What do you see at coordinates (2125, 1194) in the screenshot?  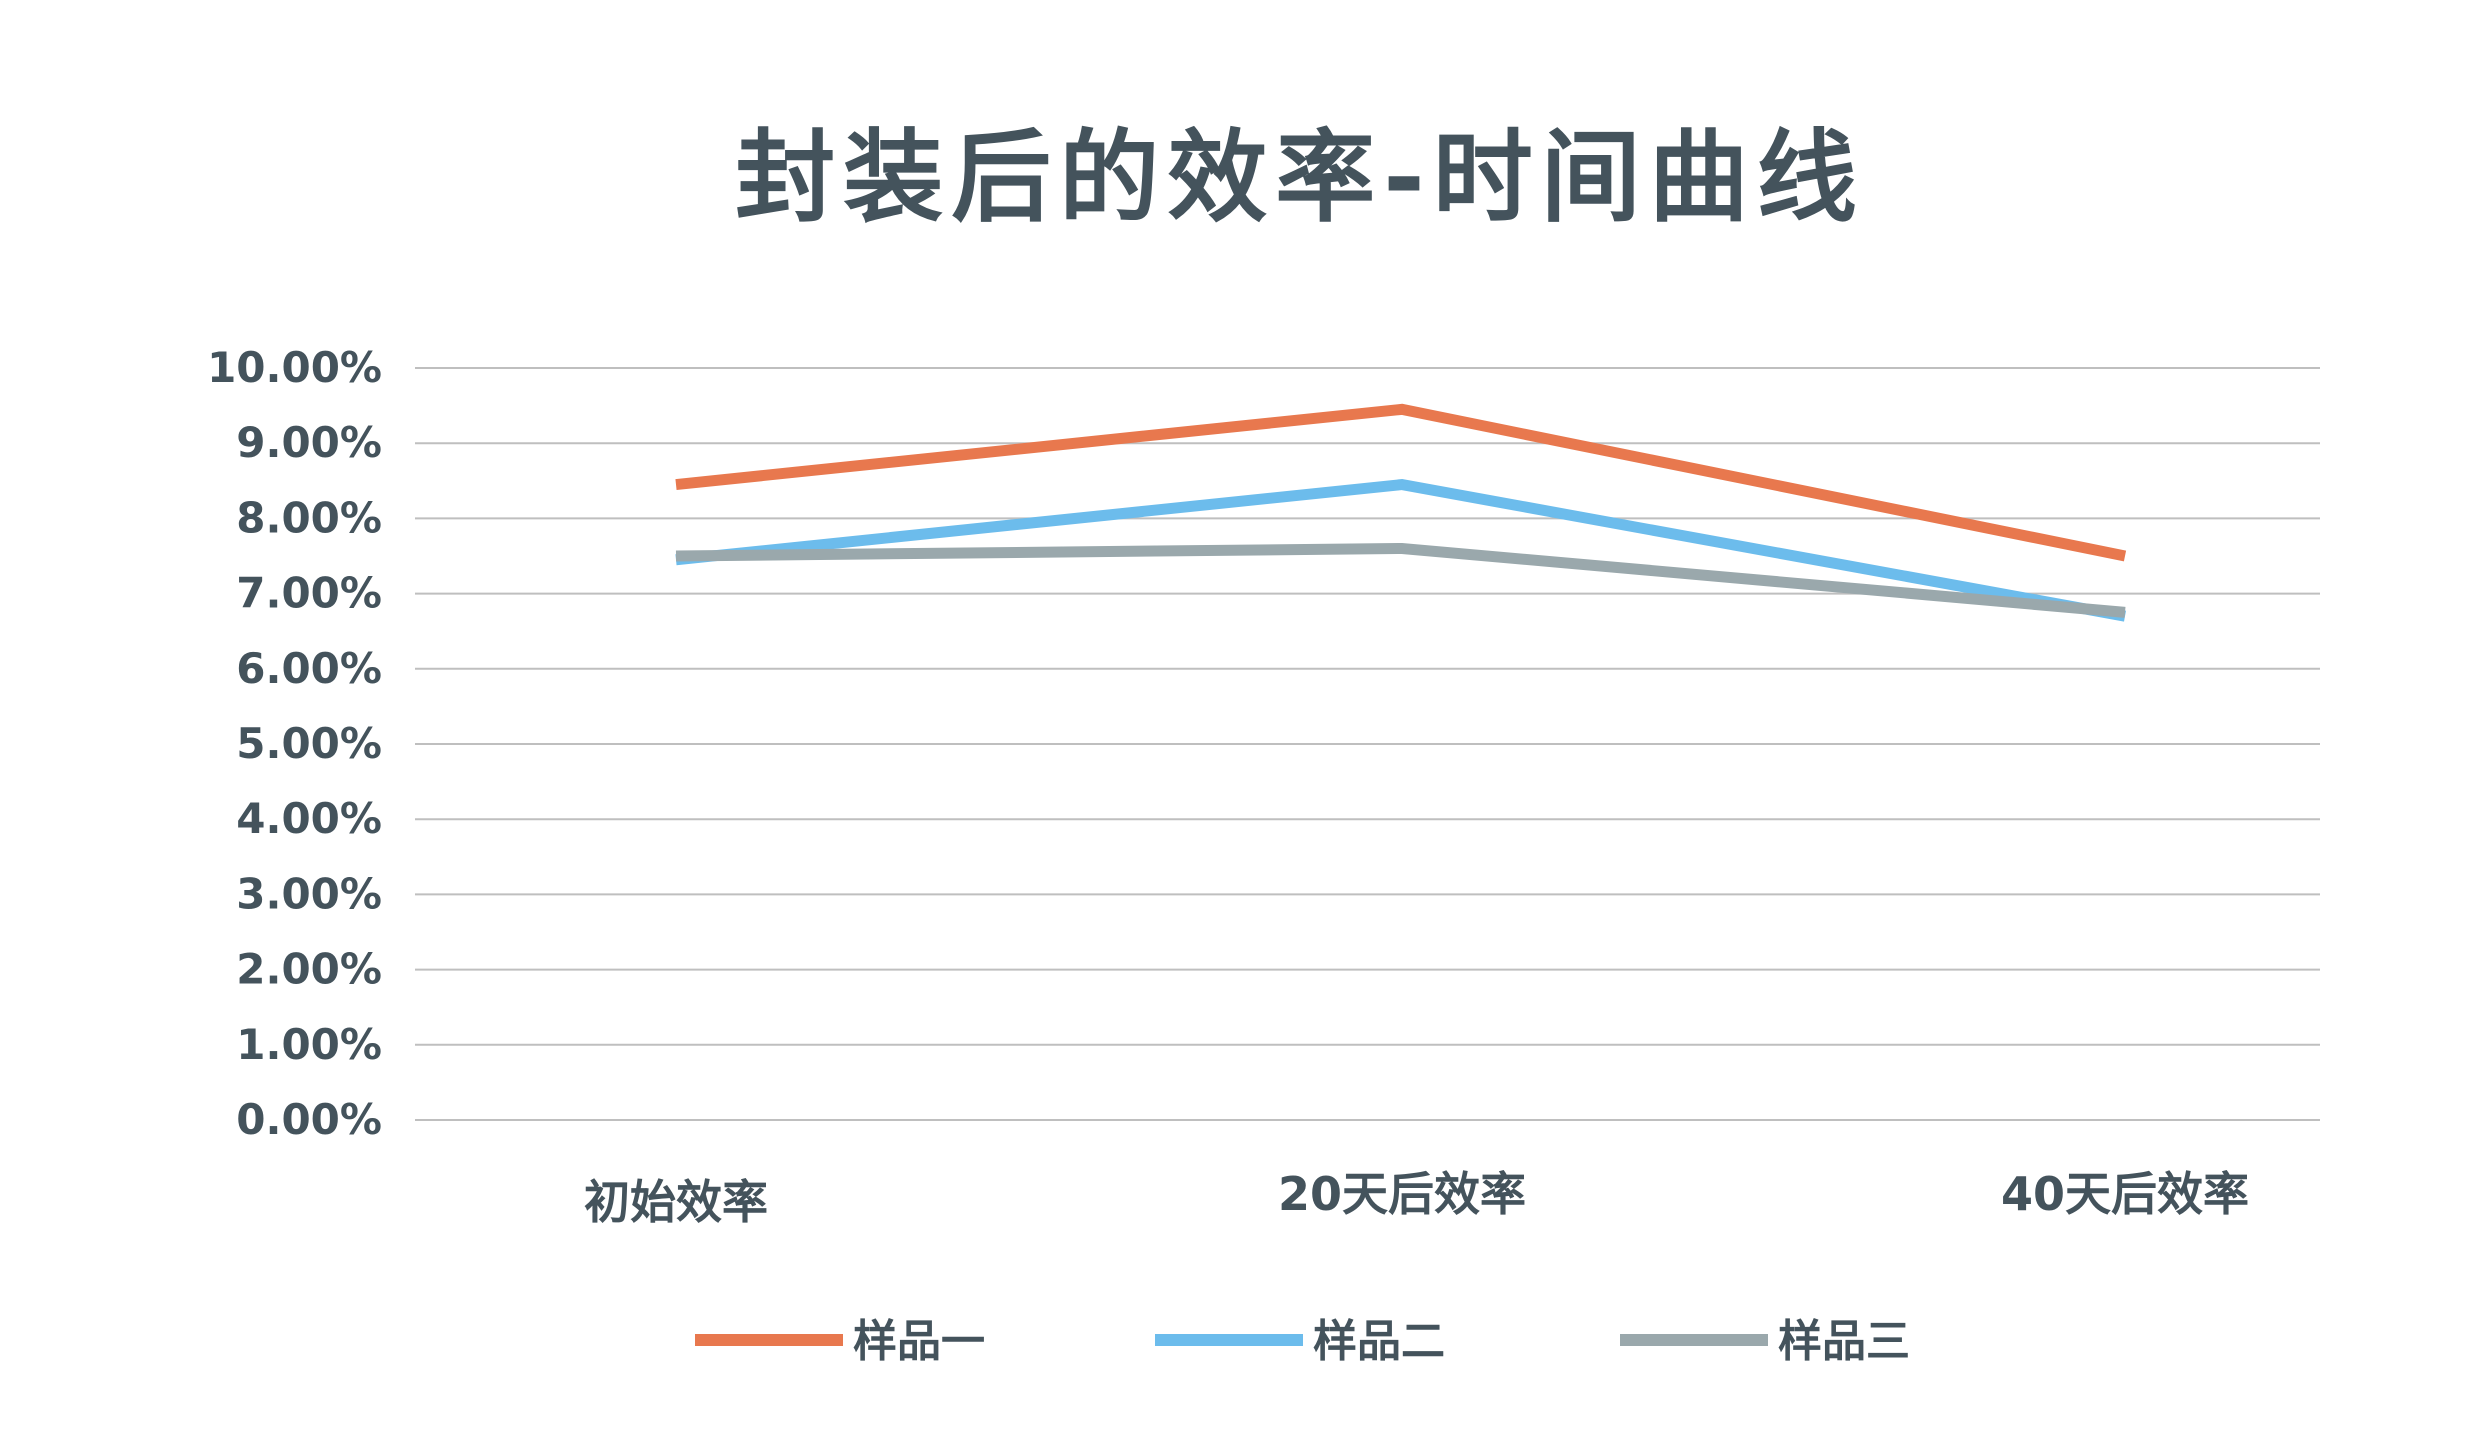 I see `x-category-label: 40天后效率` at bounding box center [2125, 1194].